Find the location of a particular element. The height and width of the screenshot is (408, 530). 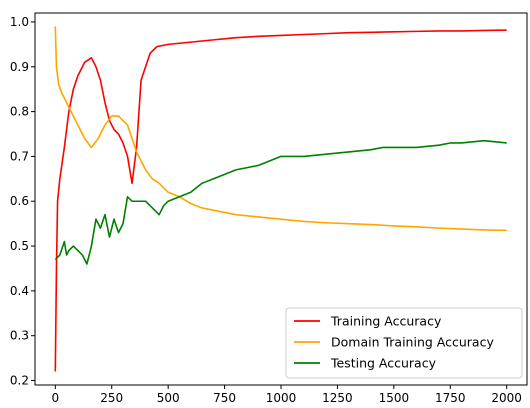

y-tick-label-0: 0.2 is located at coordinates (19, 381).